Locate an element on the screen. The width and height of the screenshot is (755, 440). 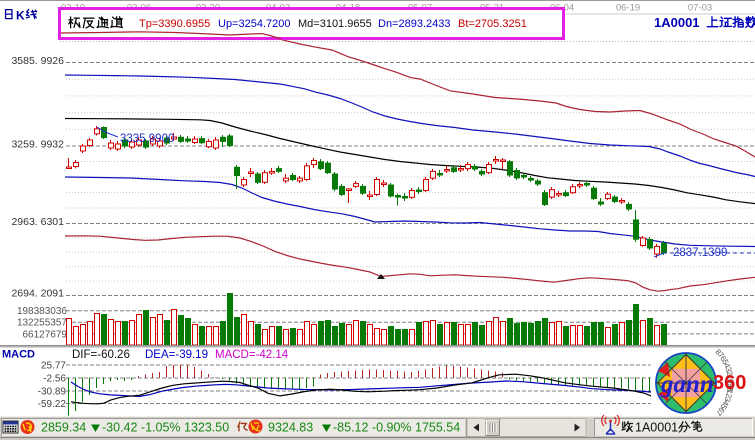
svg-text: 132255357 is located at coordinates (42, 323).